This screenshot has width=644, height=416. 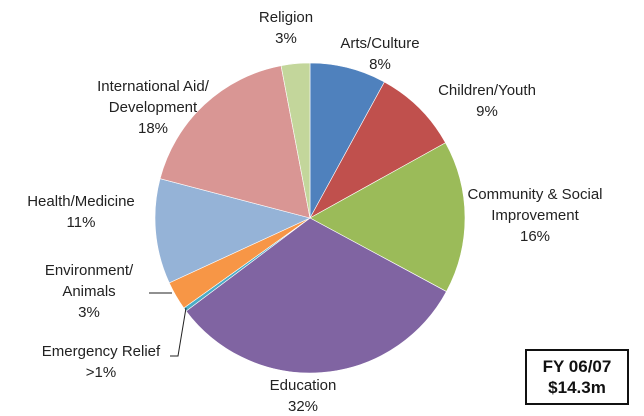 What do you see at coordinates (487, 101) in the screenshot?
I see `slice-label: Children/Youth 9%` at bounding box center [487, 101].